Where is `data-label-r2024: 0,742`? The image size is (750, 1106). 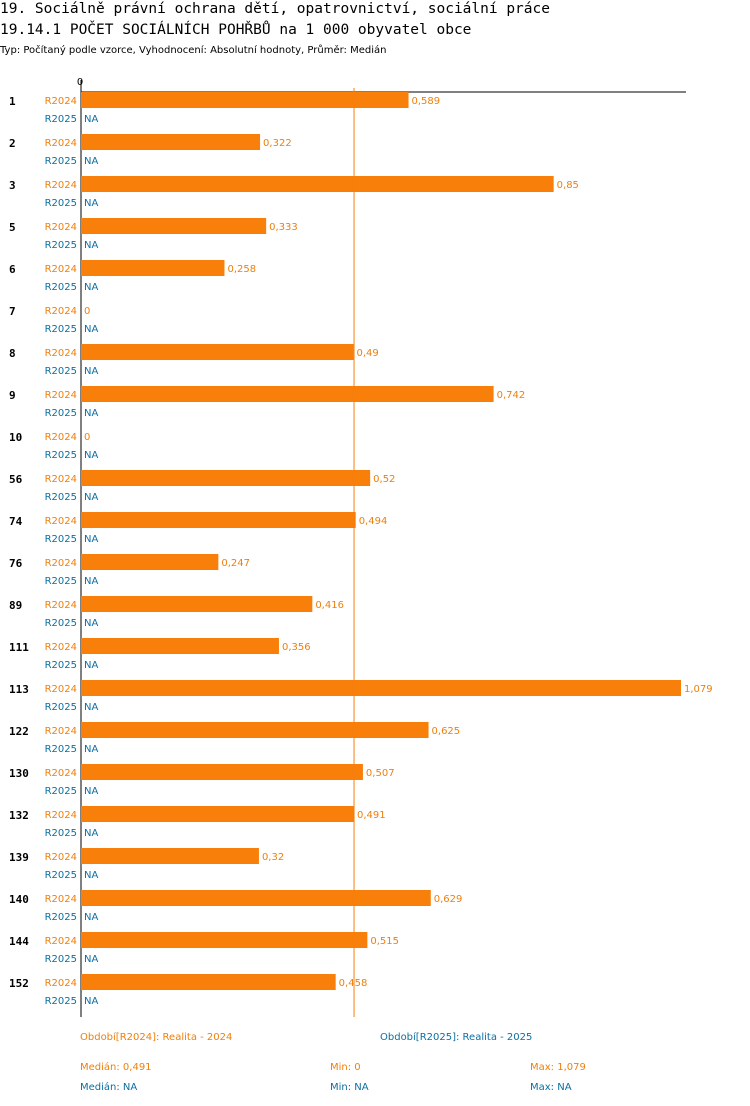 data-label-r2024: 0,742 is located at coordinates (511, 395).